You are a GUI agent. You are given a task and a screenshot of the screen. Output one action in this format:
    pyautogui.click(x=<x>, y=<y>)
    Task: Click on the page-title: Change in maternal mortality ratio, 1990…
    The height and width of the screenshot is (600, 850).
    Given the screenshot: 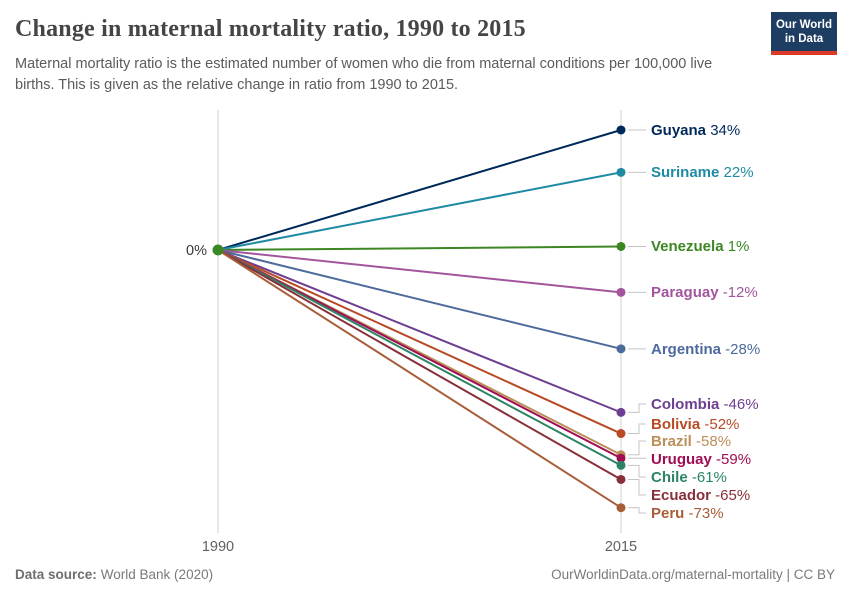 What is the action you would take?
    pyautogui.click(x=270, y=29)
    